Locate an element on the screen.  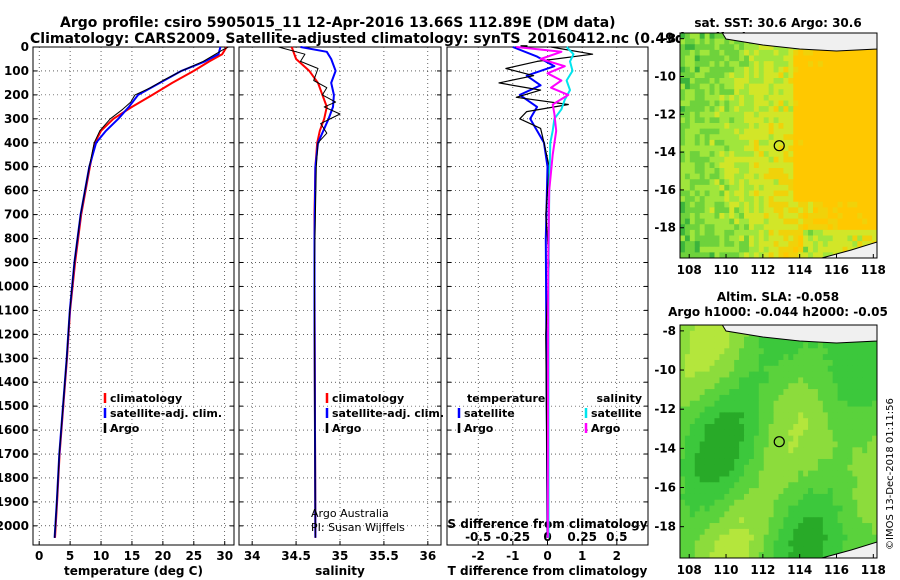
sla_map-ytick-label: -10 is located at coordinates (665, 370).